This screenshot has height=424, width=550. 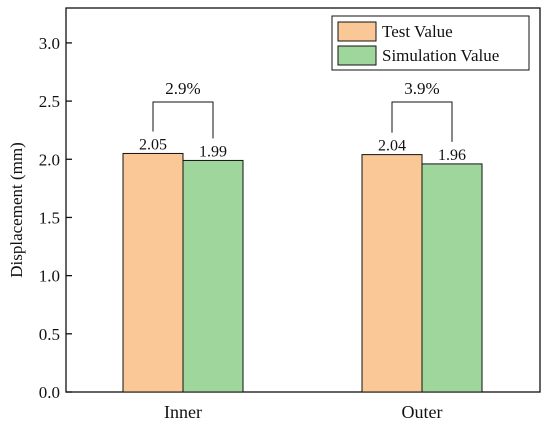 I want to click on y-tick-label: 2.0, so click(x=49, y=159).